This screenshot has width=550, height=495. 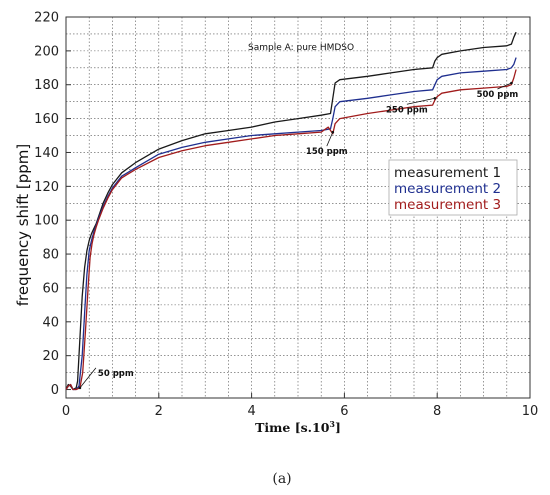 I want to click on y-tick-label: 120, so click(x=46, y=187).